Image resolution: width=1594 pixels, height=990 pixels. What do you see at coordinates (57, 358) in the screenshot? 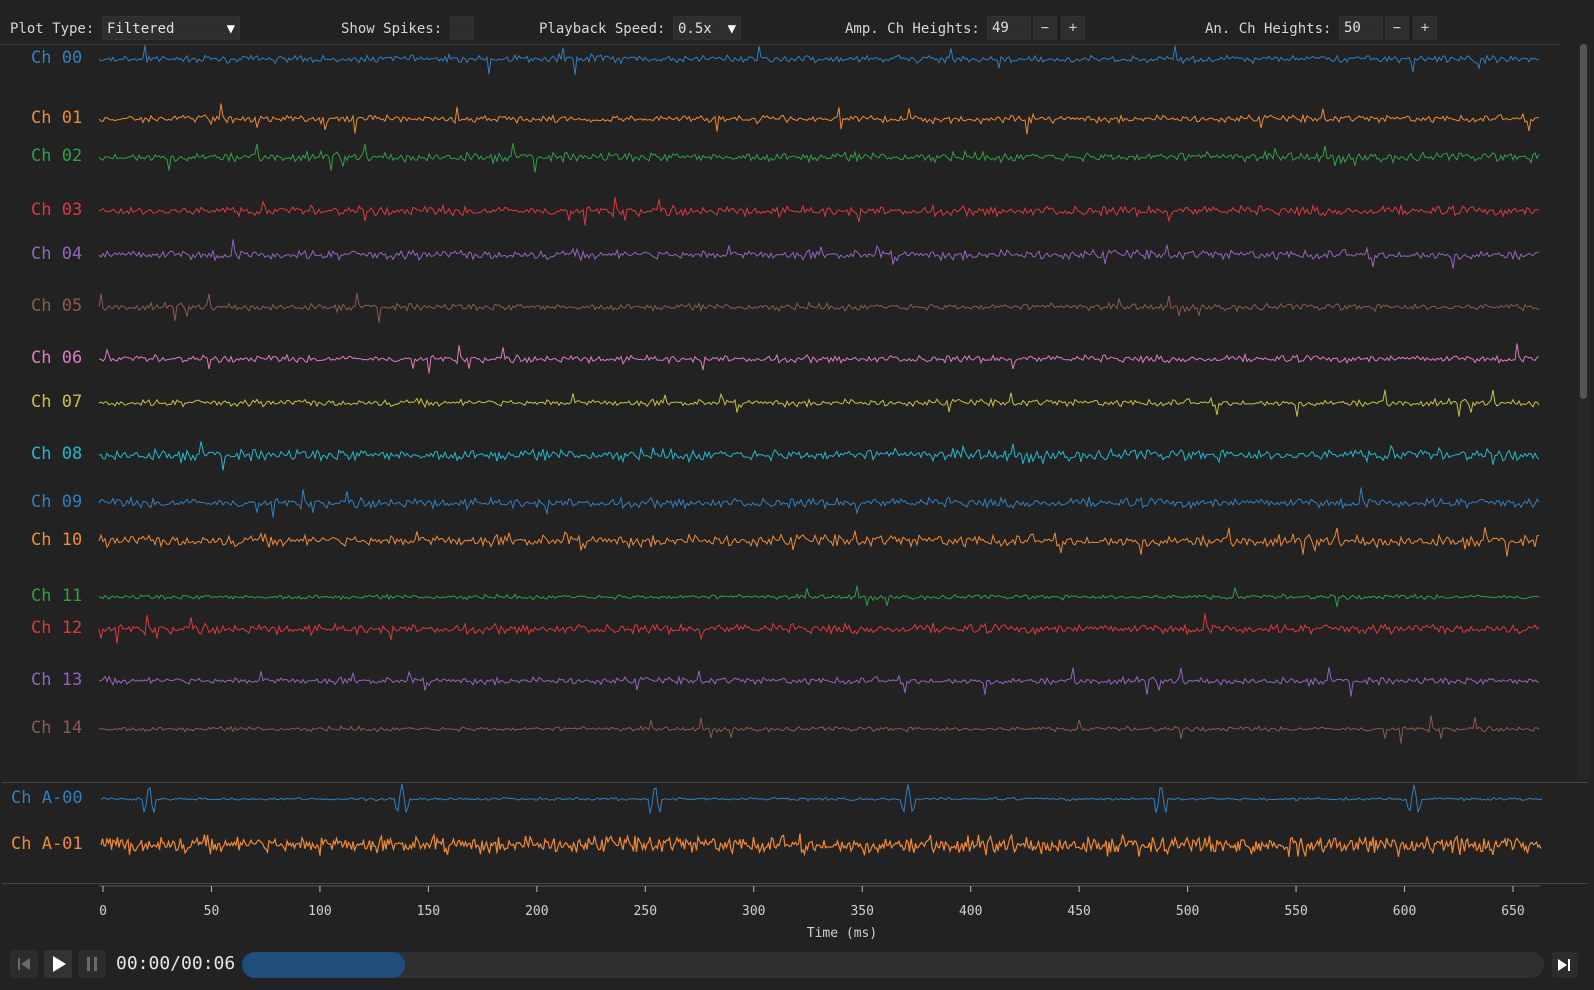
I see `channel-label: Ch 06` at bounding box center [57, 358].